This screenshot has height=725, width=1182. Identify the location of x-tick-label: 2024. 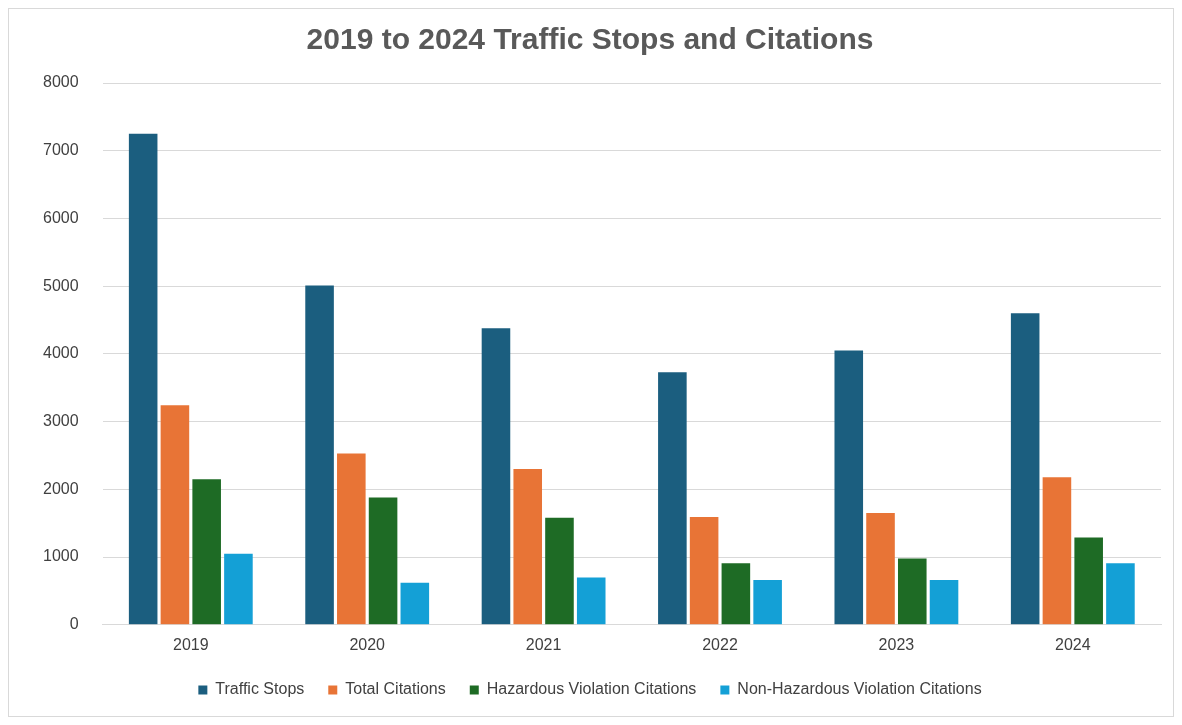
(1073, 644).